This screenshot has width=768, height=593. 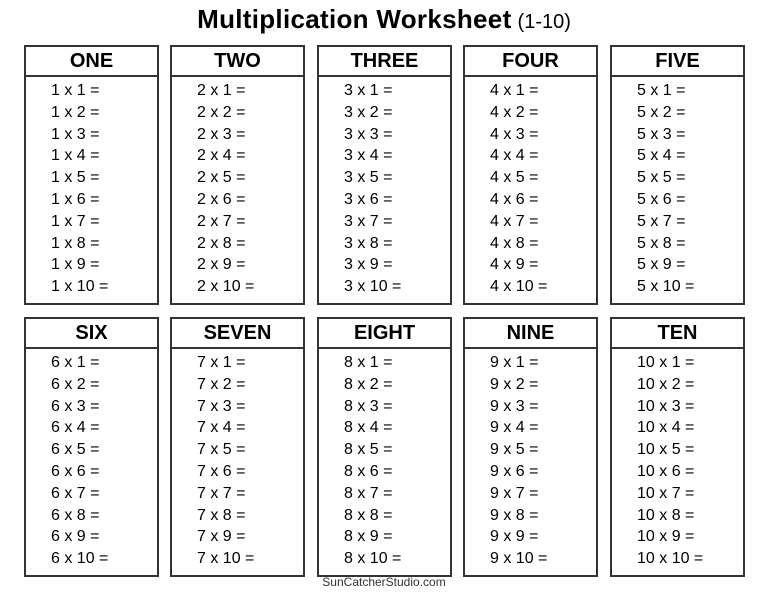 What do you see at coordinates (514, 134) in the screenshot?
I see `problem-row: 4 x 3 =` at bounding box center [514, 134].